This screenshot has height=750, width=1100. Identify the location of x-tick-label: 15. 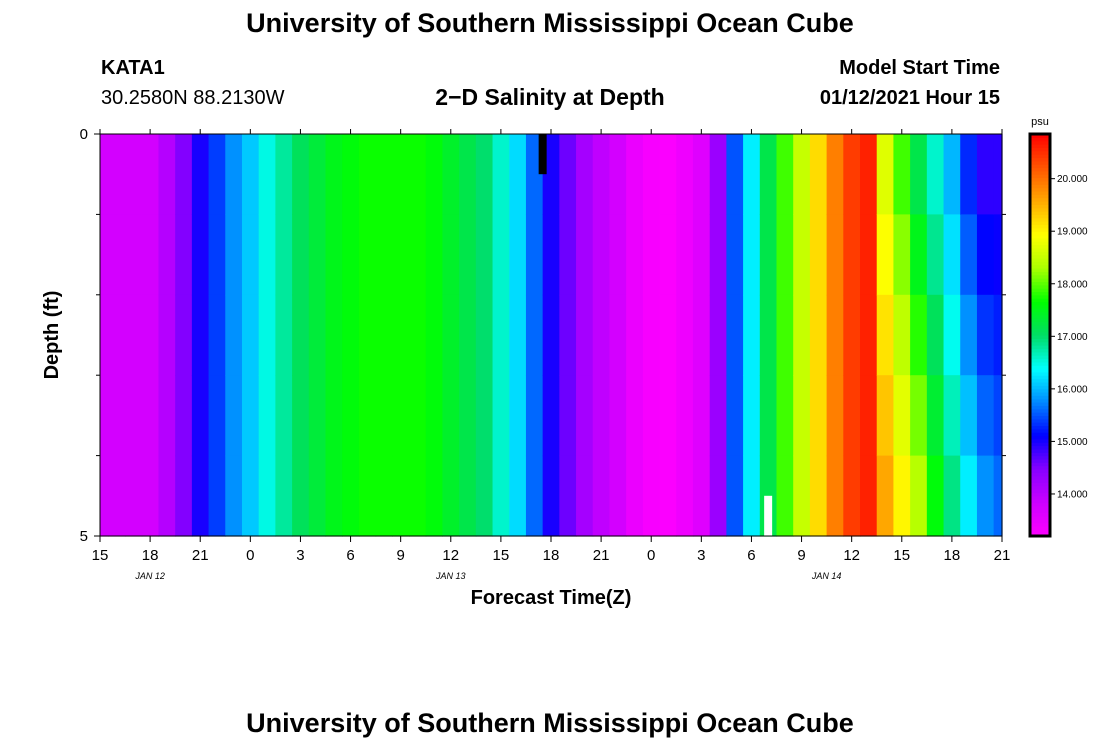
(501, 555).